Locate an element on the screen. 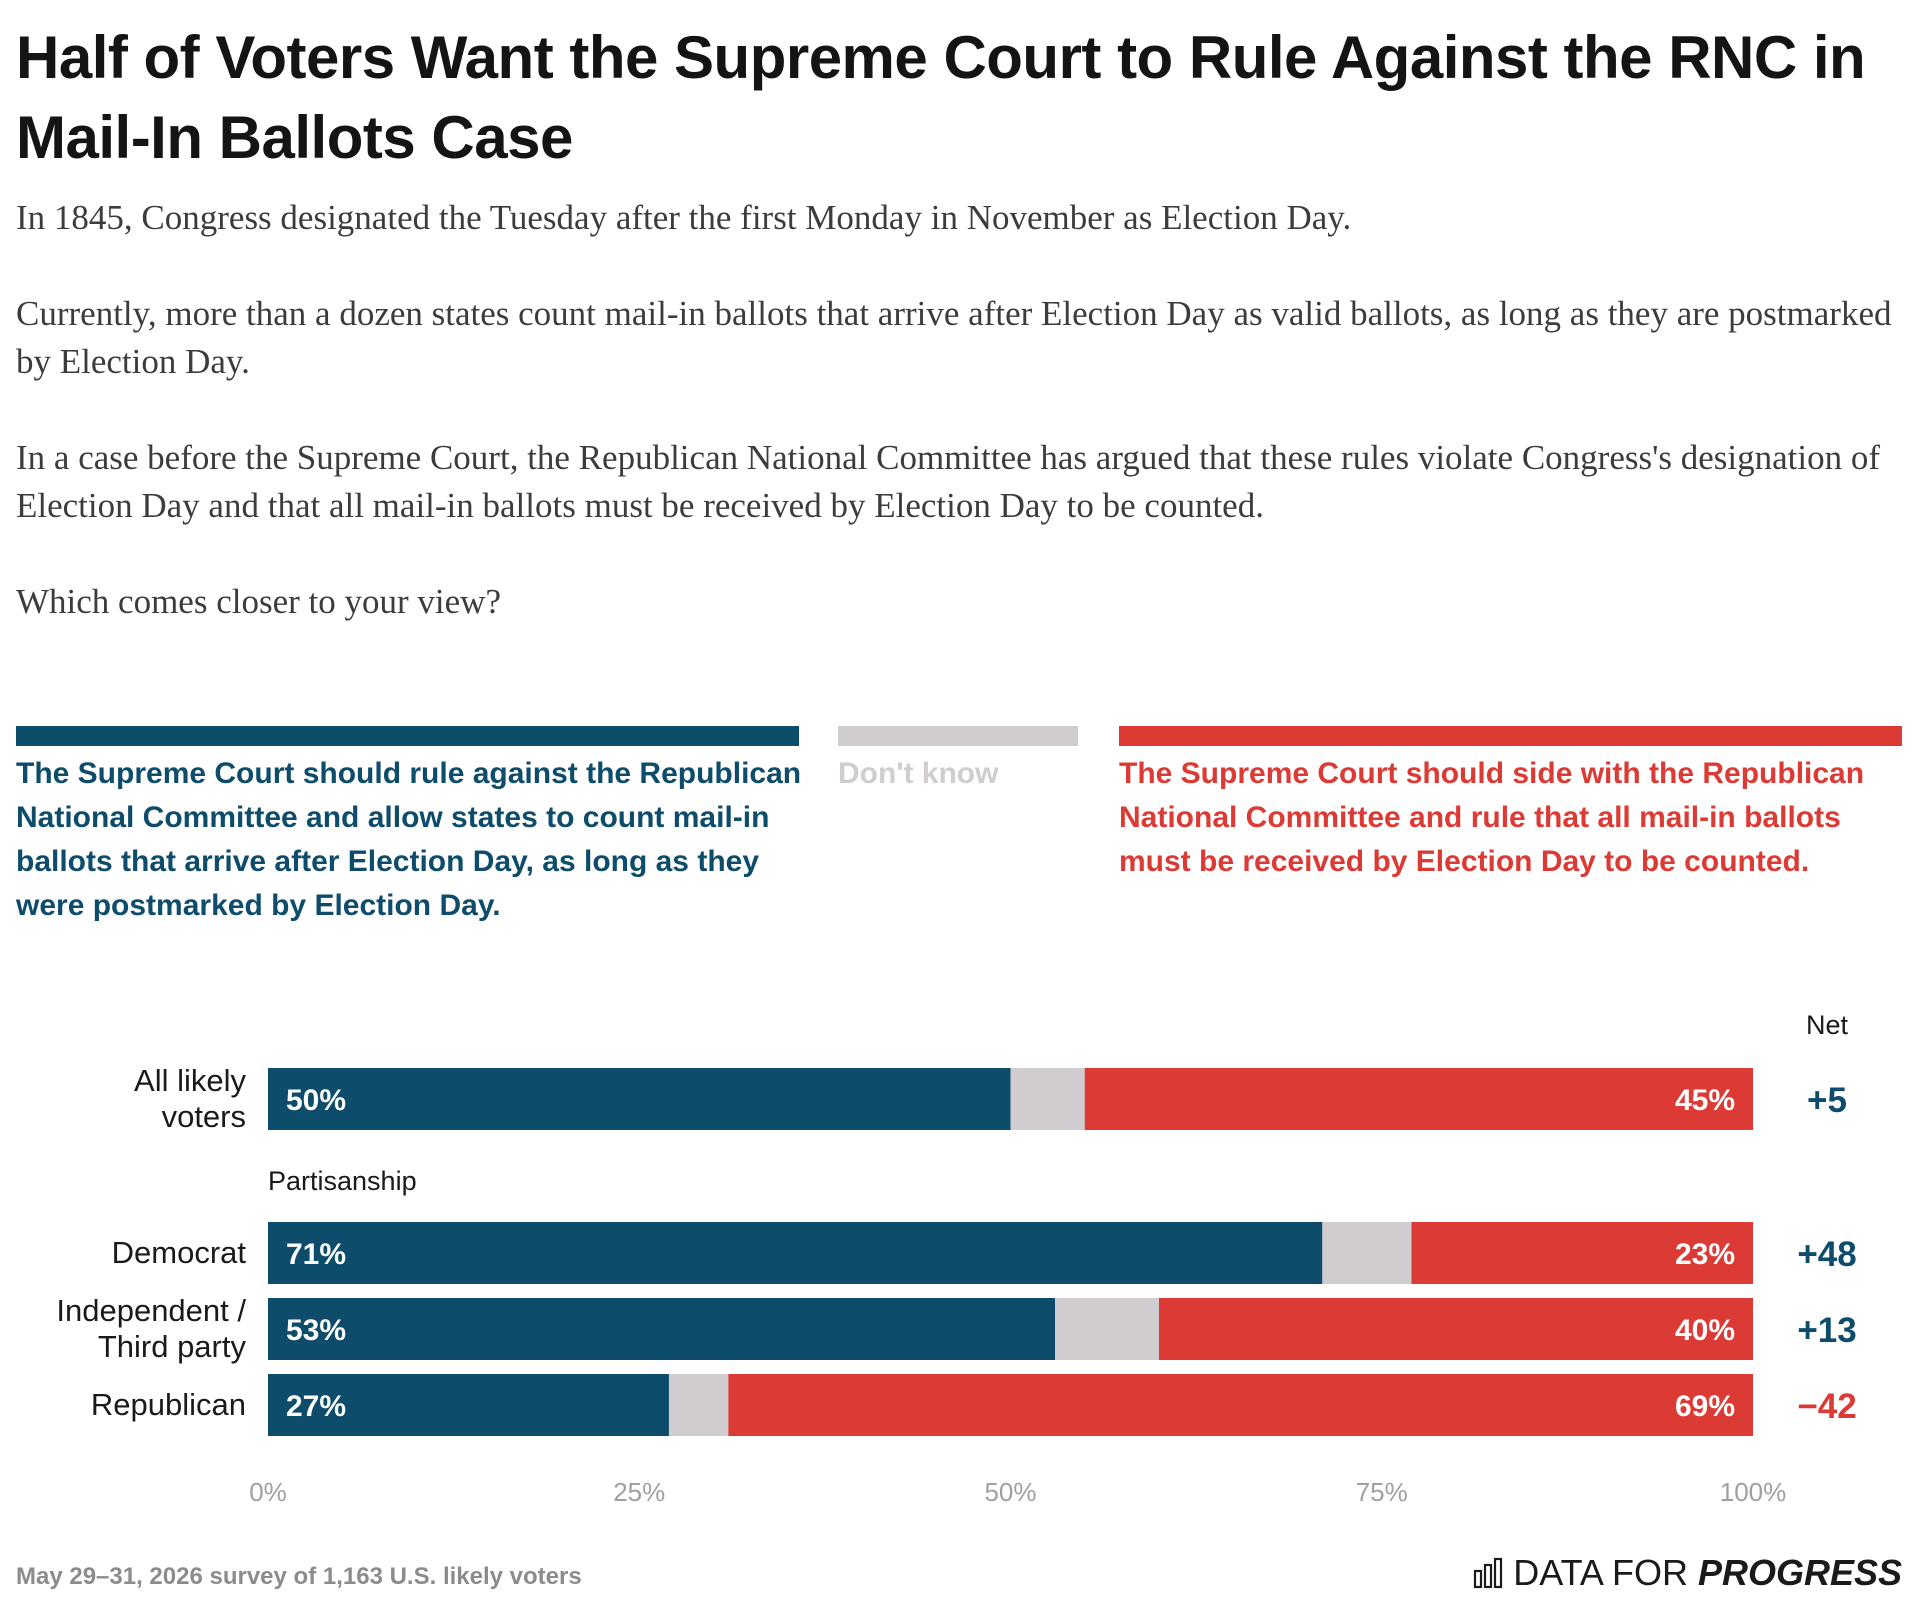 This screenshot has width=1916, height=1614. data-label-side-with: 23% is located at coordinates (1705, 1254).